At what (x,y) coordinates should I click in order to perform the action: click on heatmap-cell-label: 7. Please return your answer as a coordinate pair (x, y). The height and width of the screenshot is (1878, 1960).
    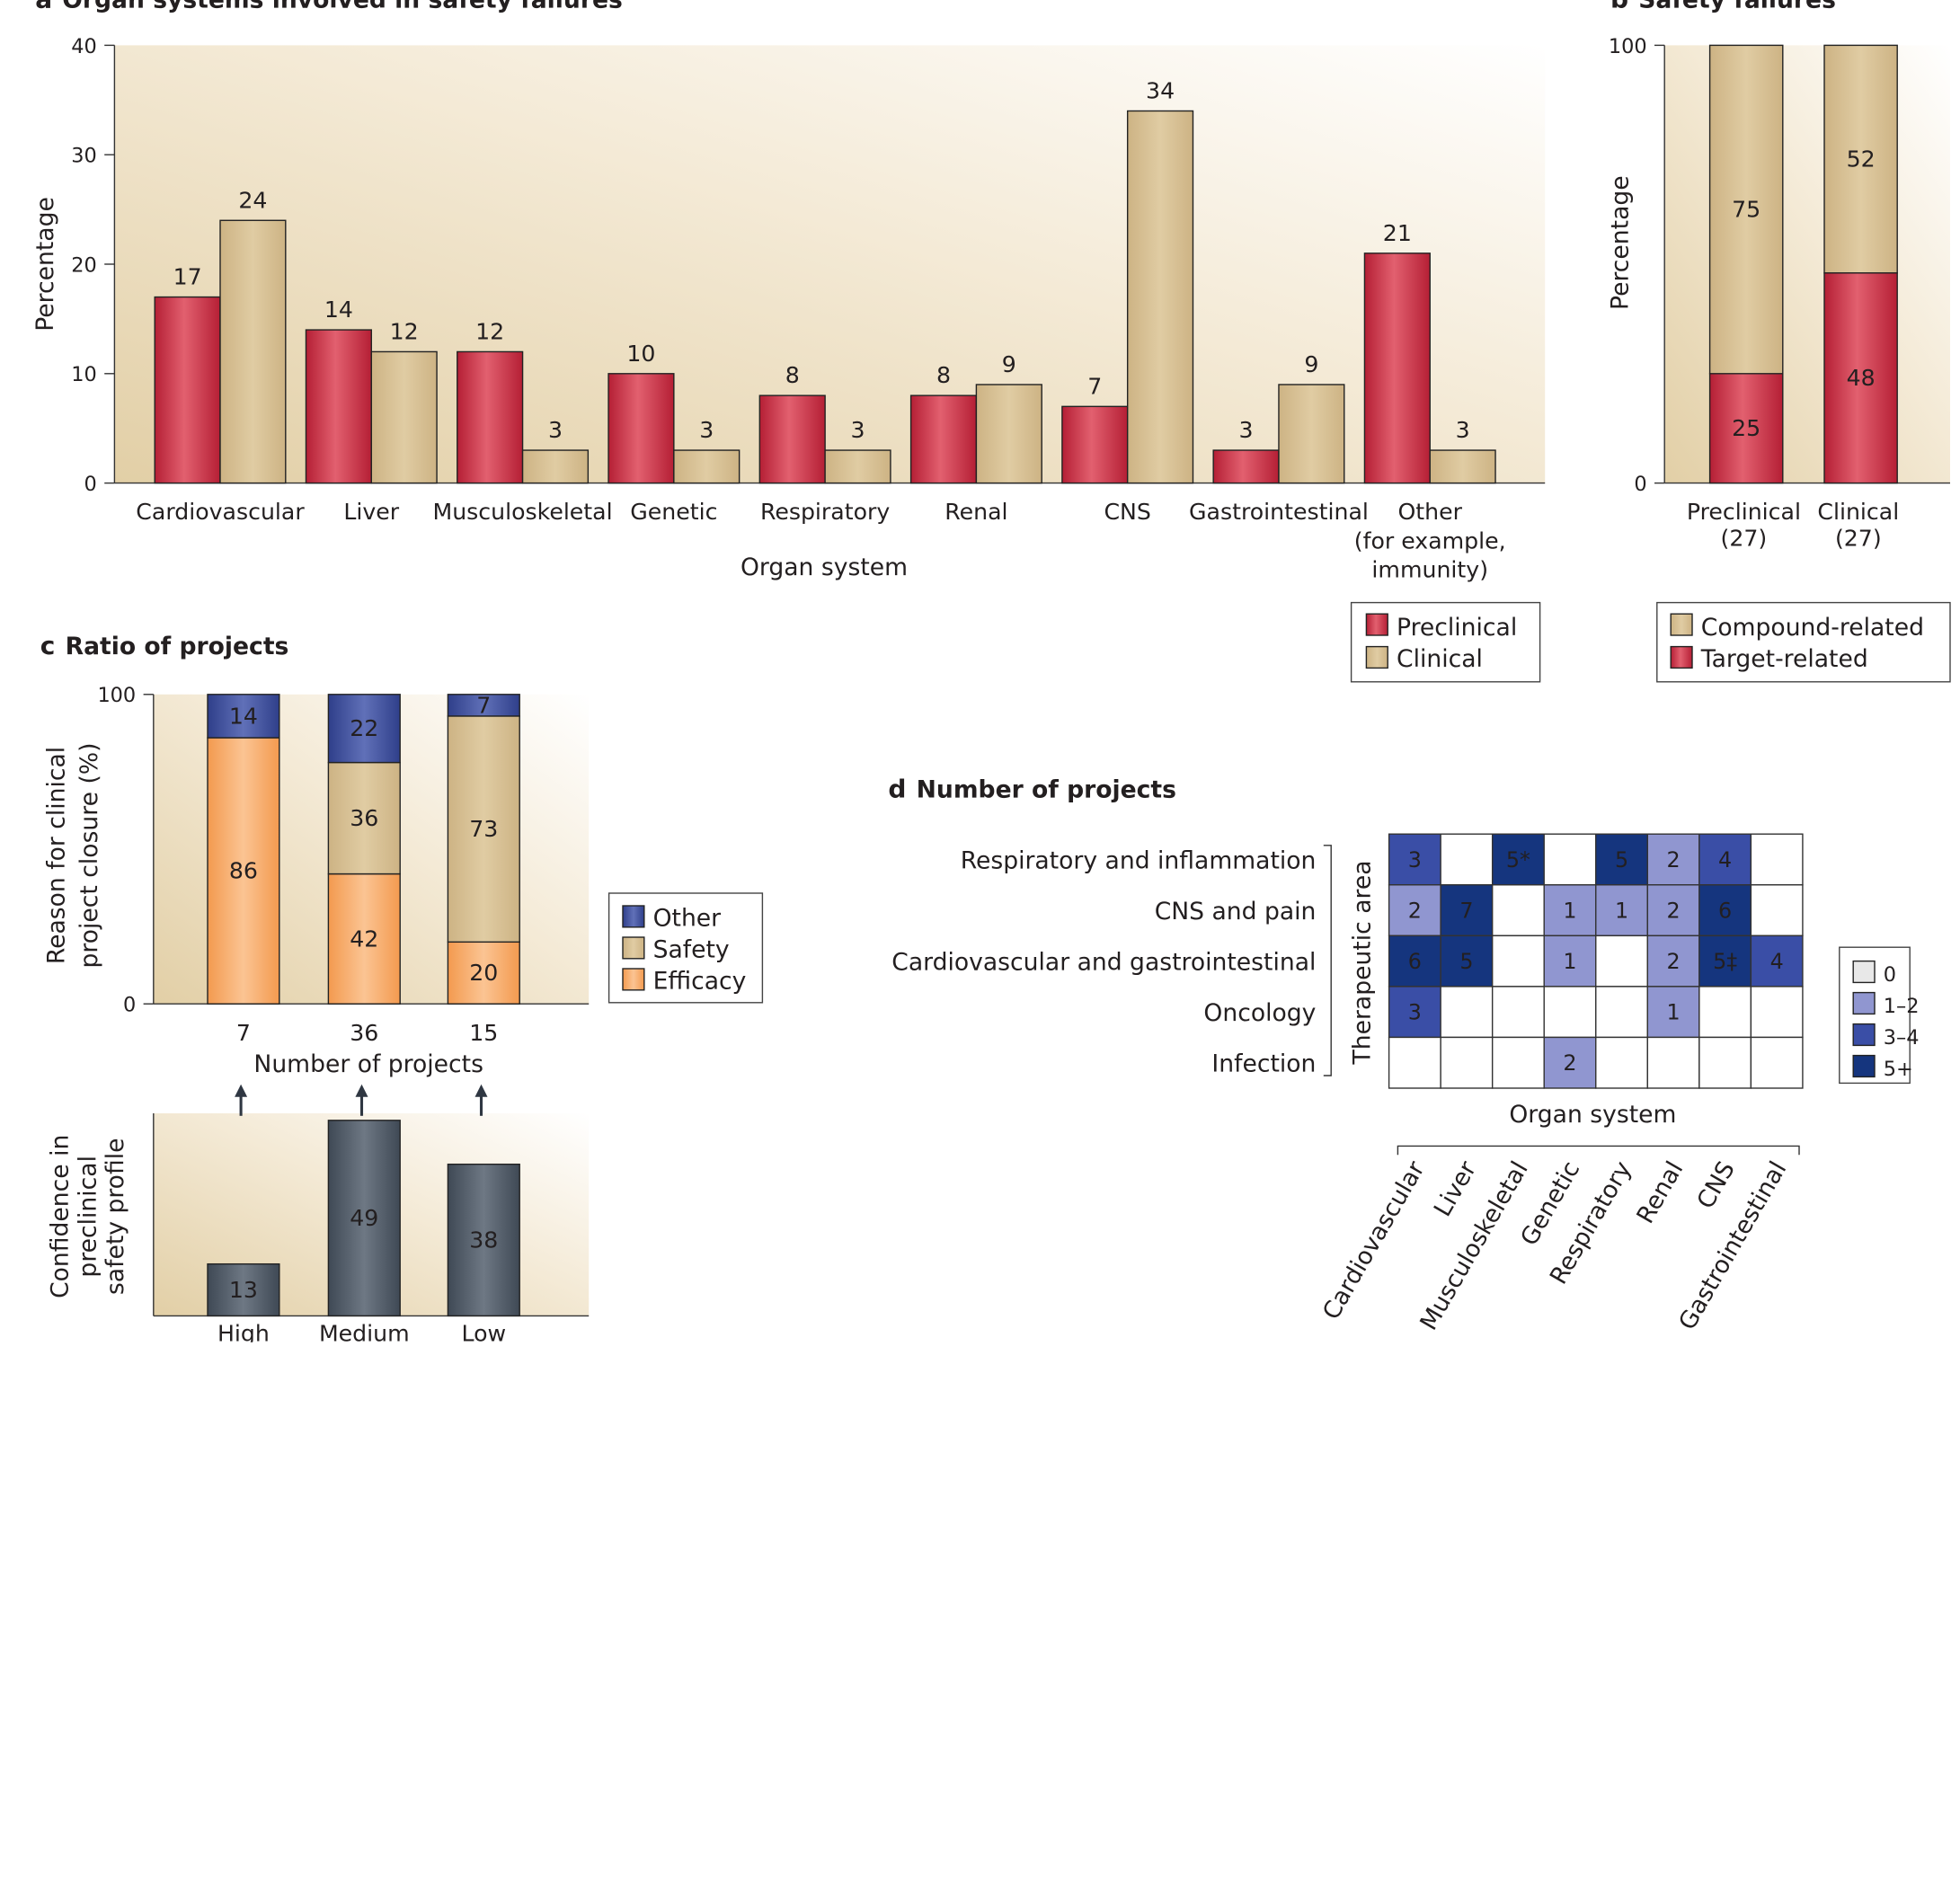
    Looking at the image, I should click on (1466, 911).